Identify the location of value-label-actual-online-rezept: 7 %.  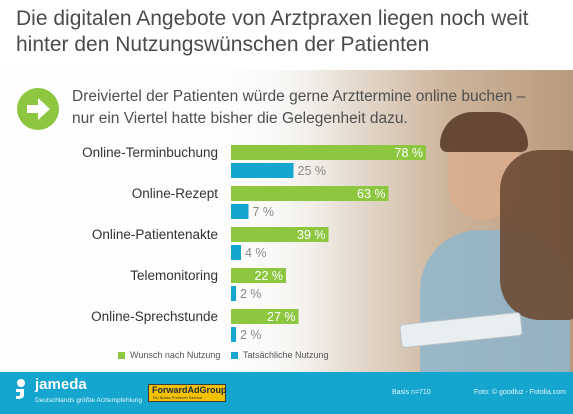
(264, 212).